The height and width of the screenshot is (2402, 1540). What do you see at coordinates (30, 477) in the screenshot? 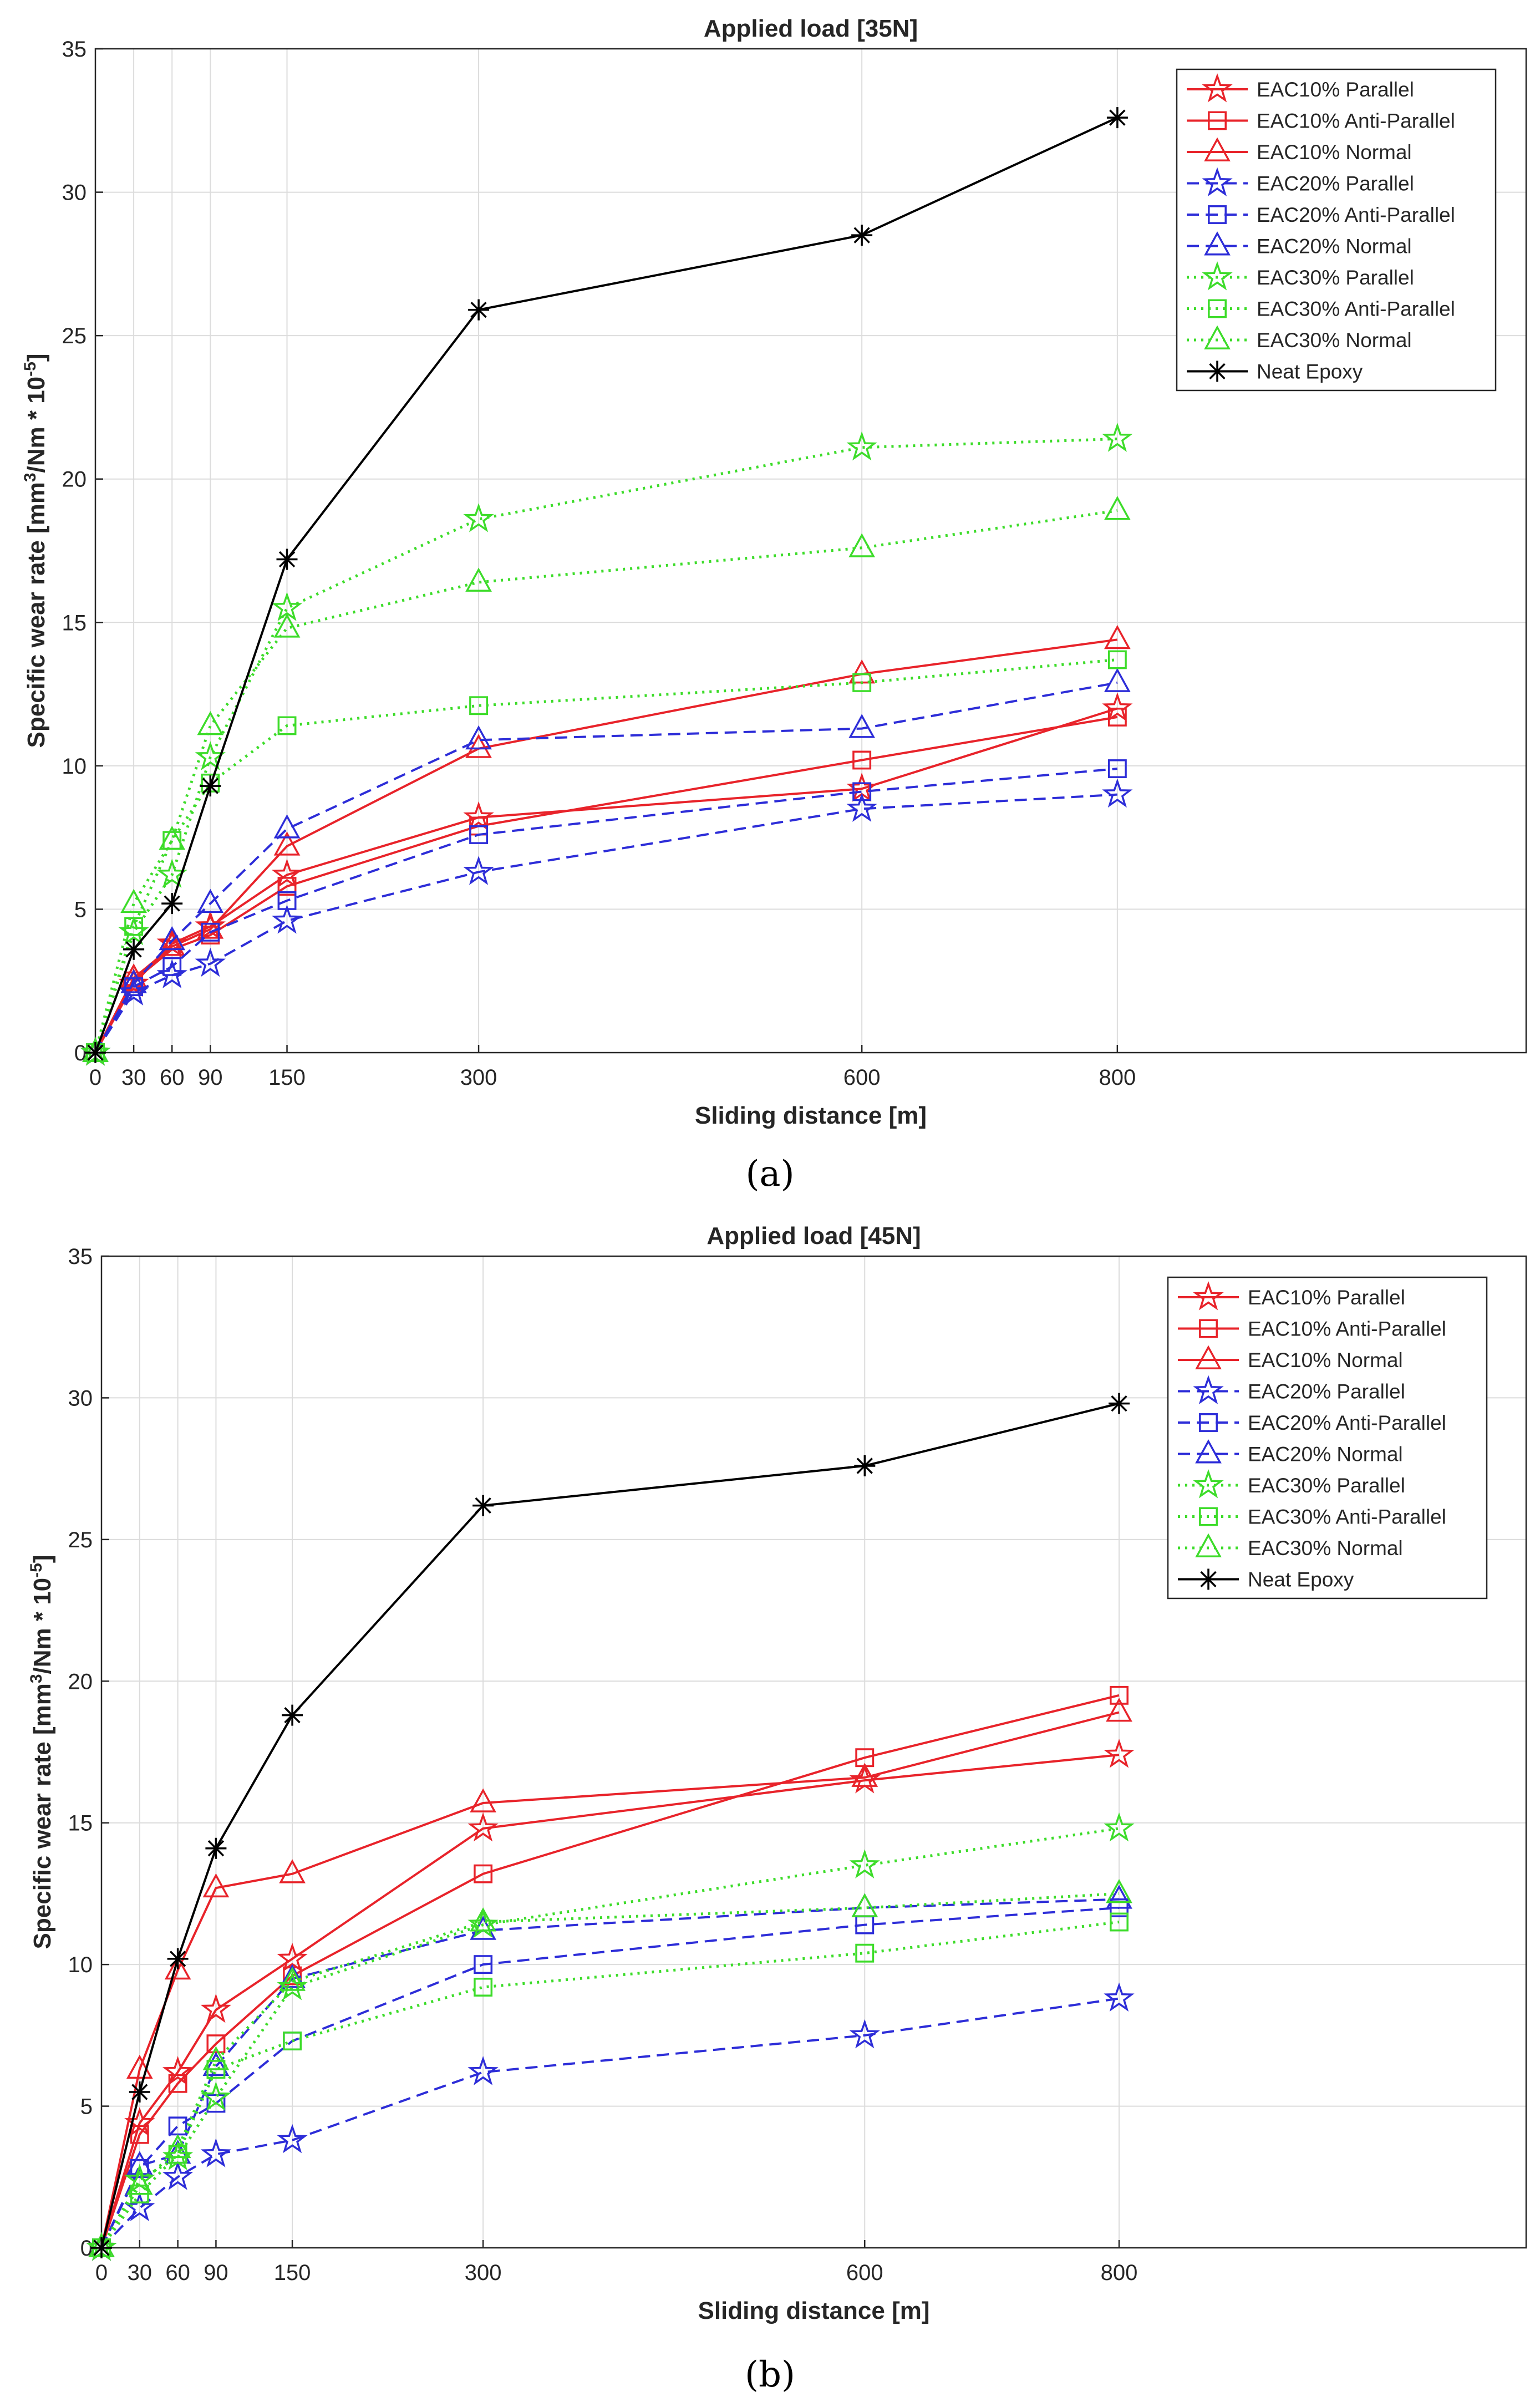
I see `y-axis-label-part: 3` at bounding box center [30, 477].